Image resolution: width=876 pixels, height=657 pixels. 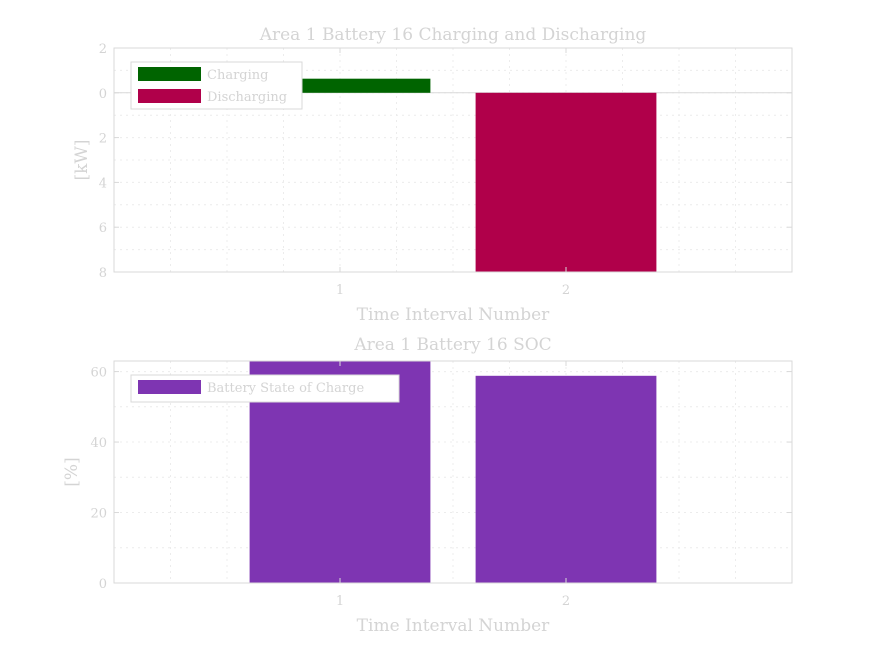 I want to click on y-tick-label: 6, so click(x=103, y=228).